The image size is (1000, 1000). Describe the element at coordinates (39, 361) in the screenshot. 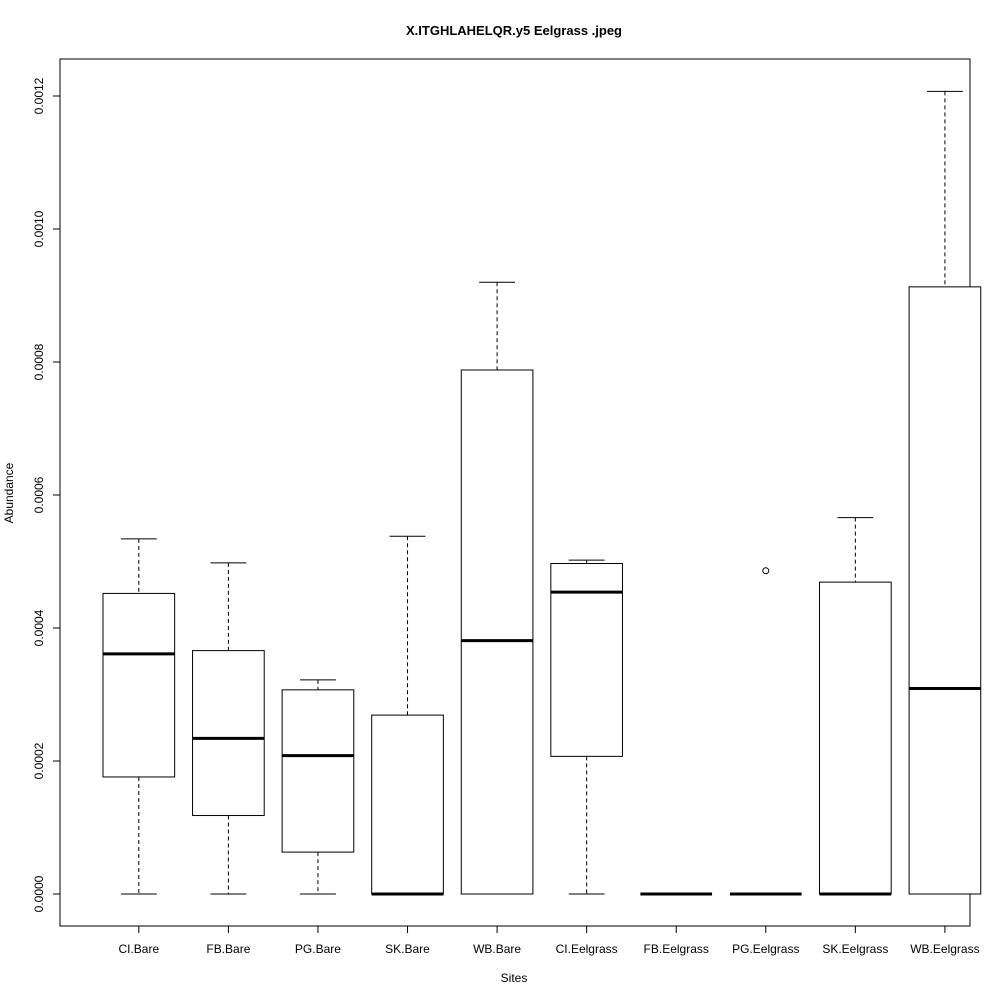

I see `y-tick-label: 0.0008` at that location.